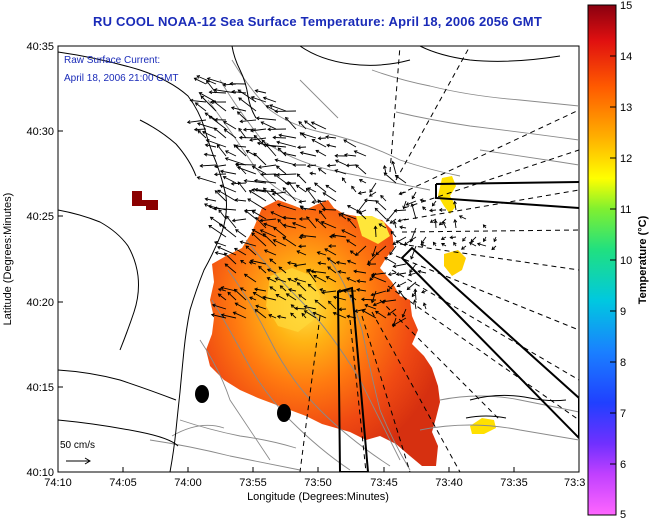  What do you see at coordinates (643, 259) in the screenshot?
I see `colorbar-label: Temperature (°C)` at bounding box center [643, 259].